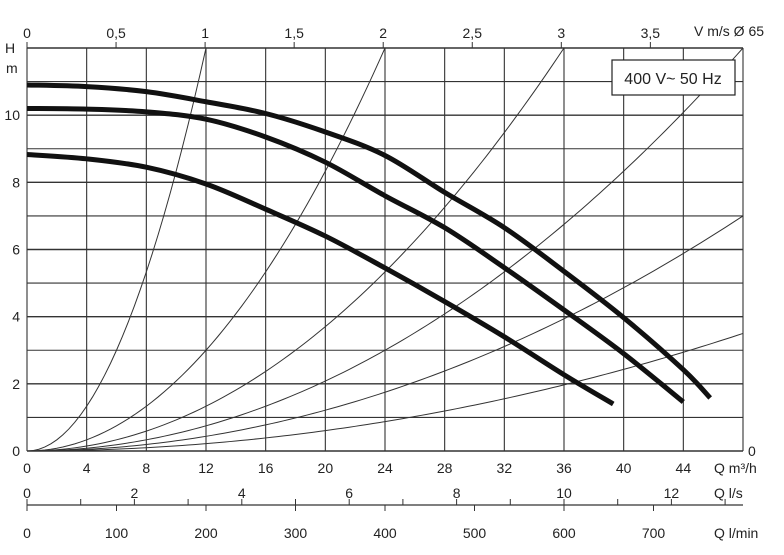 The width and height of the screenshot is (784, 555). I want to click on x-tick-label-lmin: 400, so click(385, 533).